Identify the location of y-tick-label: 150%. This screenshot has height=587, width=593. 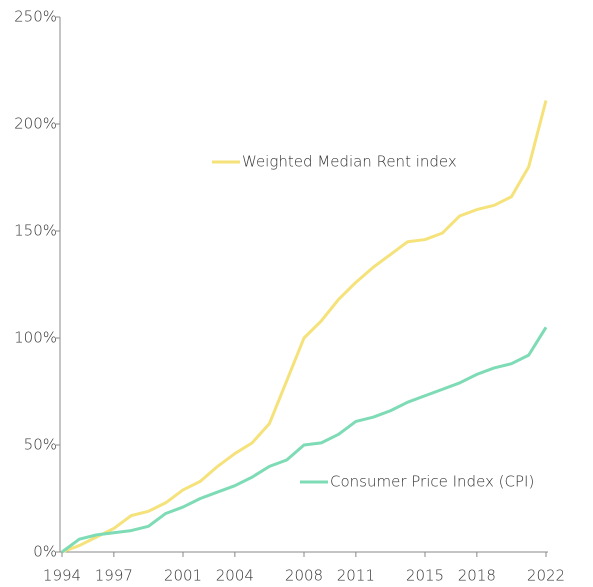
(35, 231).